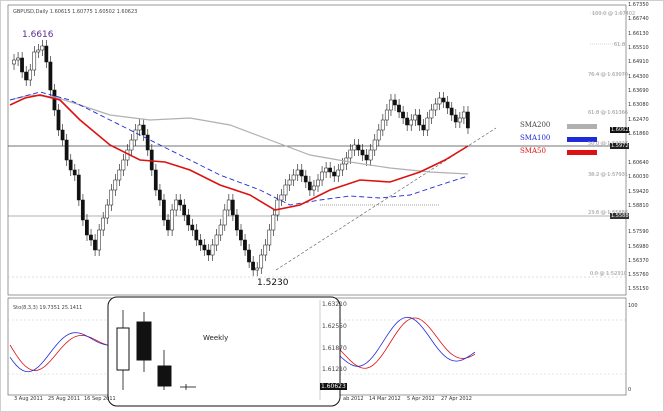 This screenshot has width=664, height=412. What do you see at coordinates (239, 134) in the screenshot?
I see `sma200-line` at bounding box center [239, 134].